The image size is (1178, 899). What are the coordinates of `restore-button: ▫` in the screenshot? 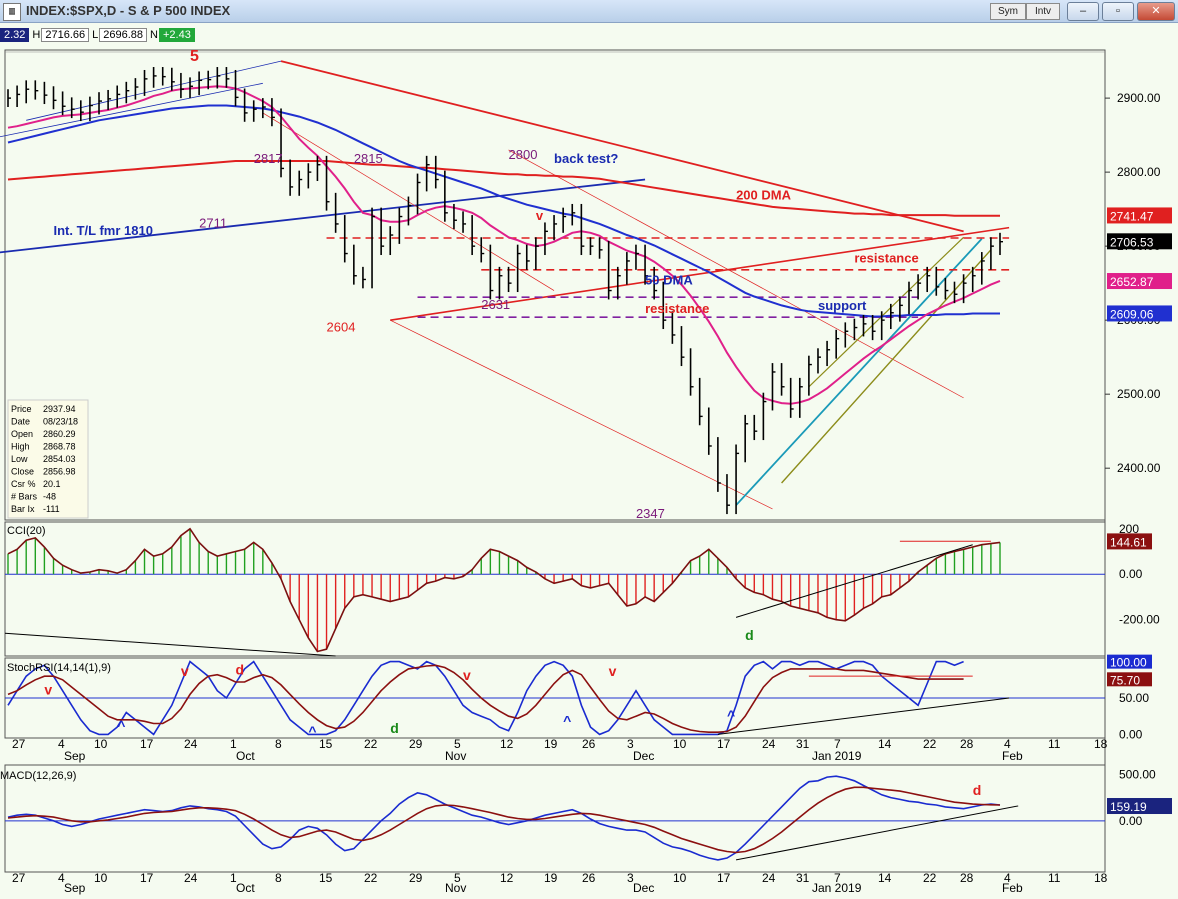 It's located at (1118, 11).